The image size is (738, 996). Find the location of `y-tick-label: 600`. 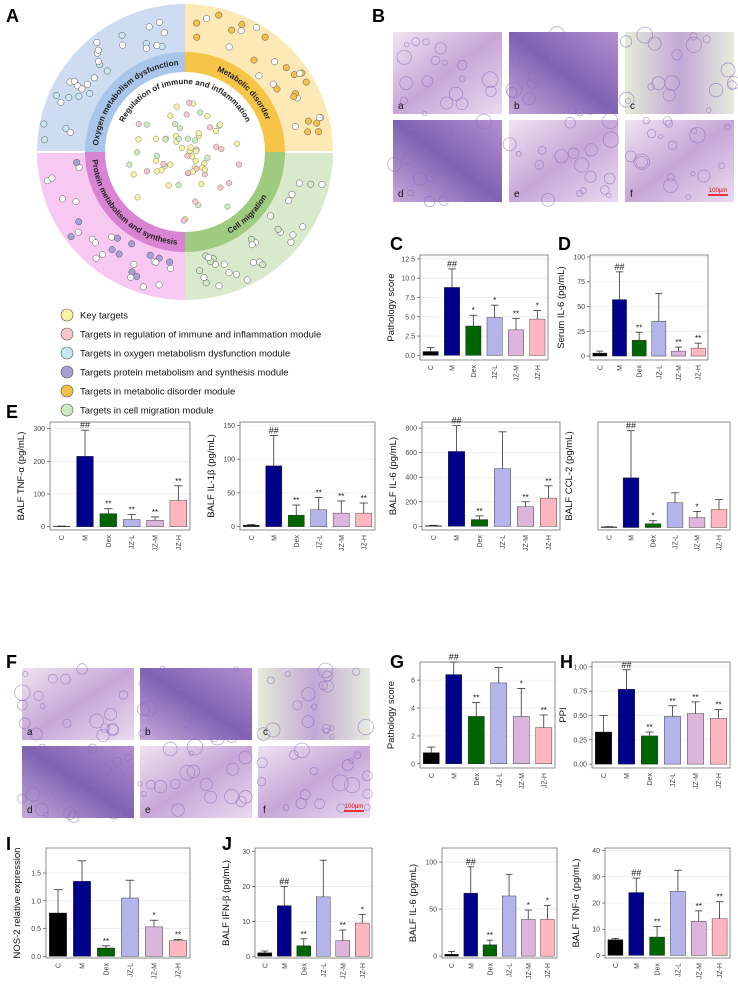

y-tick-label: 600 is located at coordinates (411, 453).